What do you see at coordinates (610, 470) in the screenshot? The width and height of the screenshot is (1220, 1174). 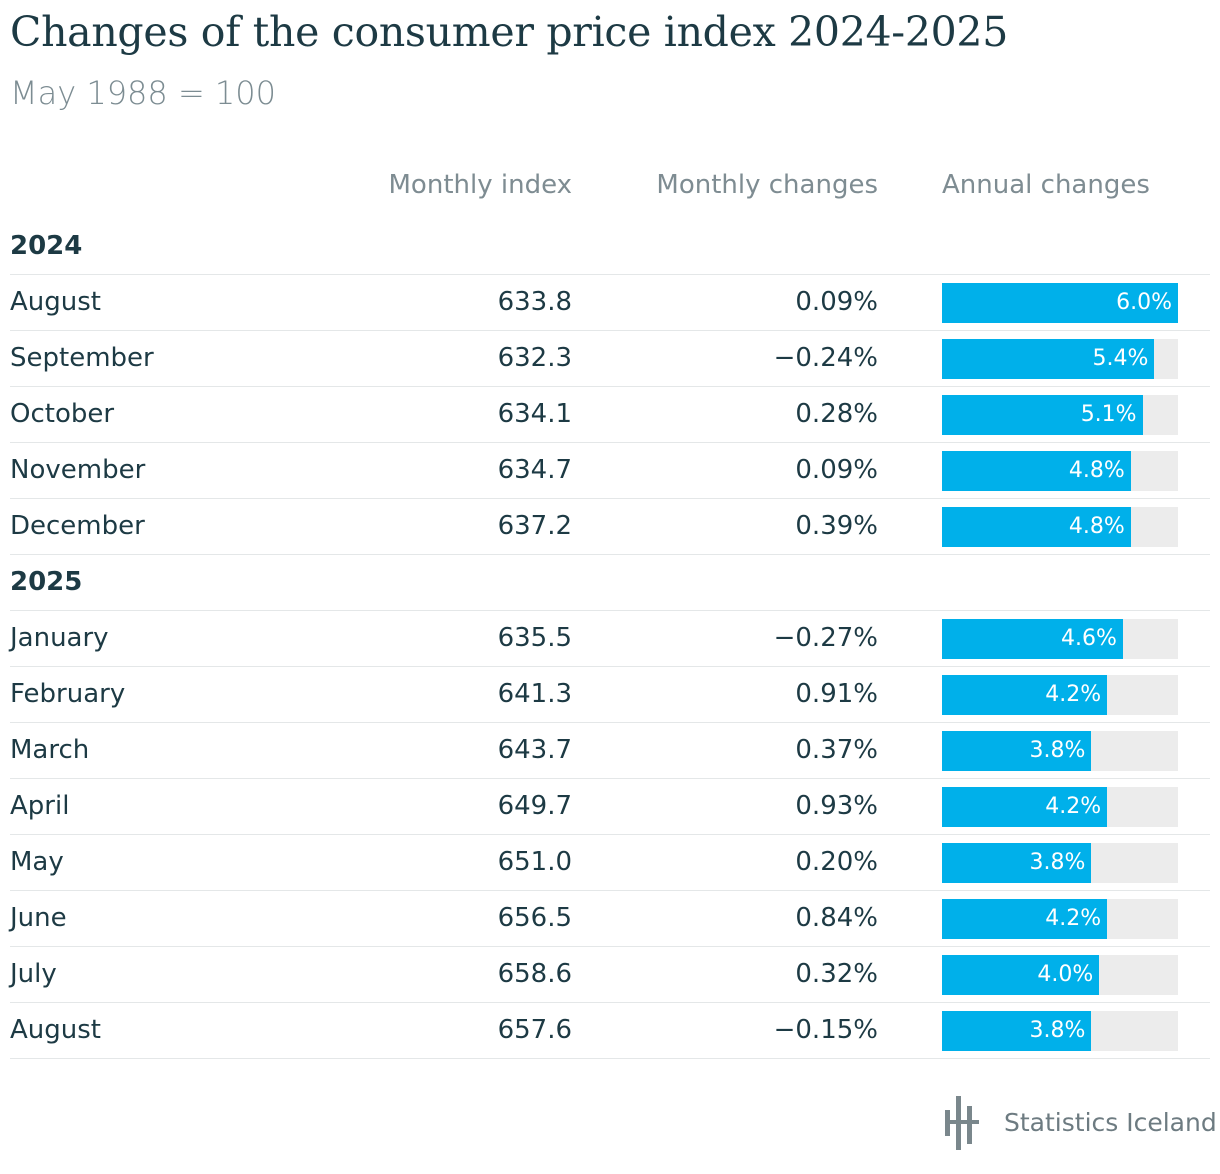 I see `table-row: November 634.7 0.09% 4.8%` at bounding box center [610, 470].